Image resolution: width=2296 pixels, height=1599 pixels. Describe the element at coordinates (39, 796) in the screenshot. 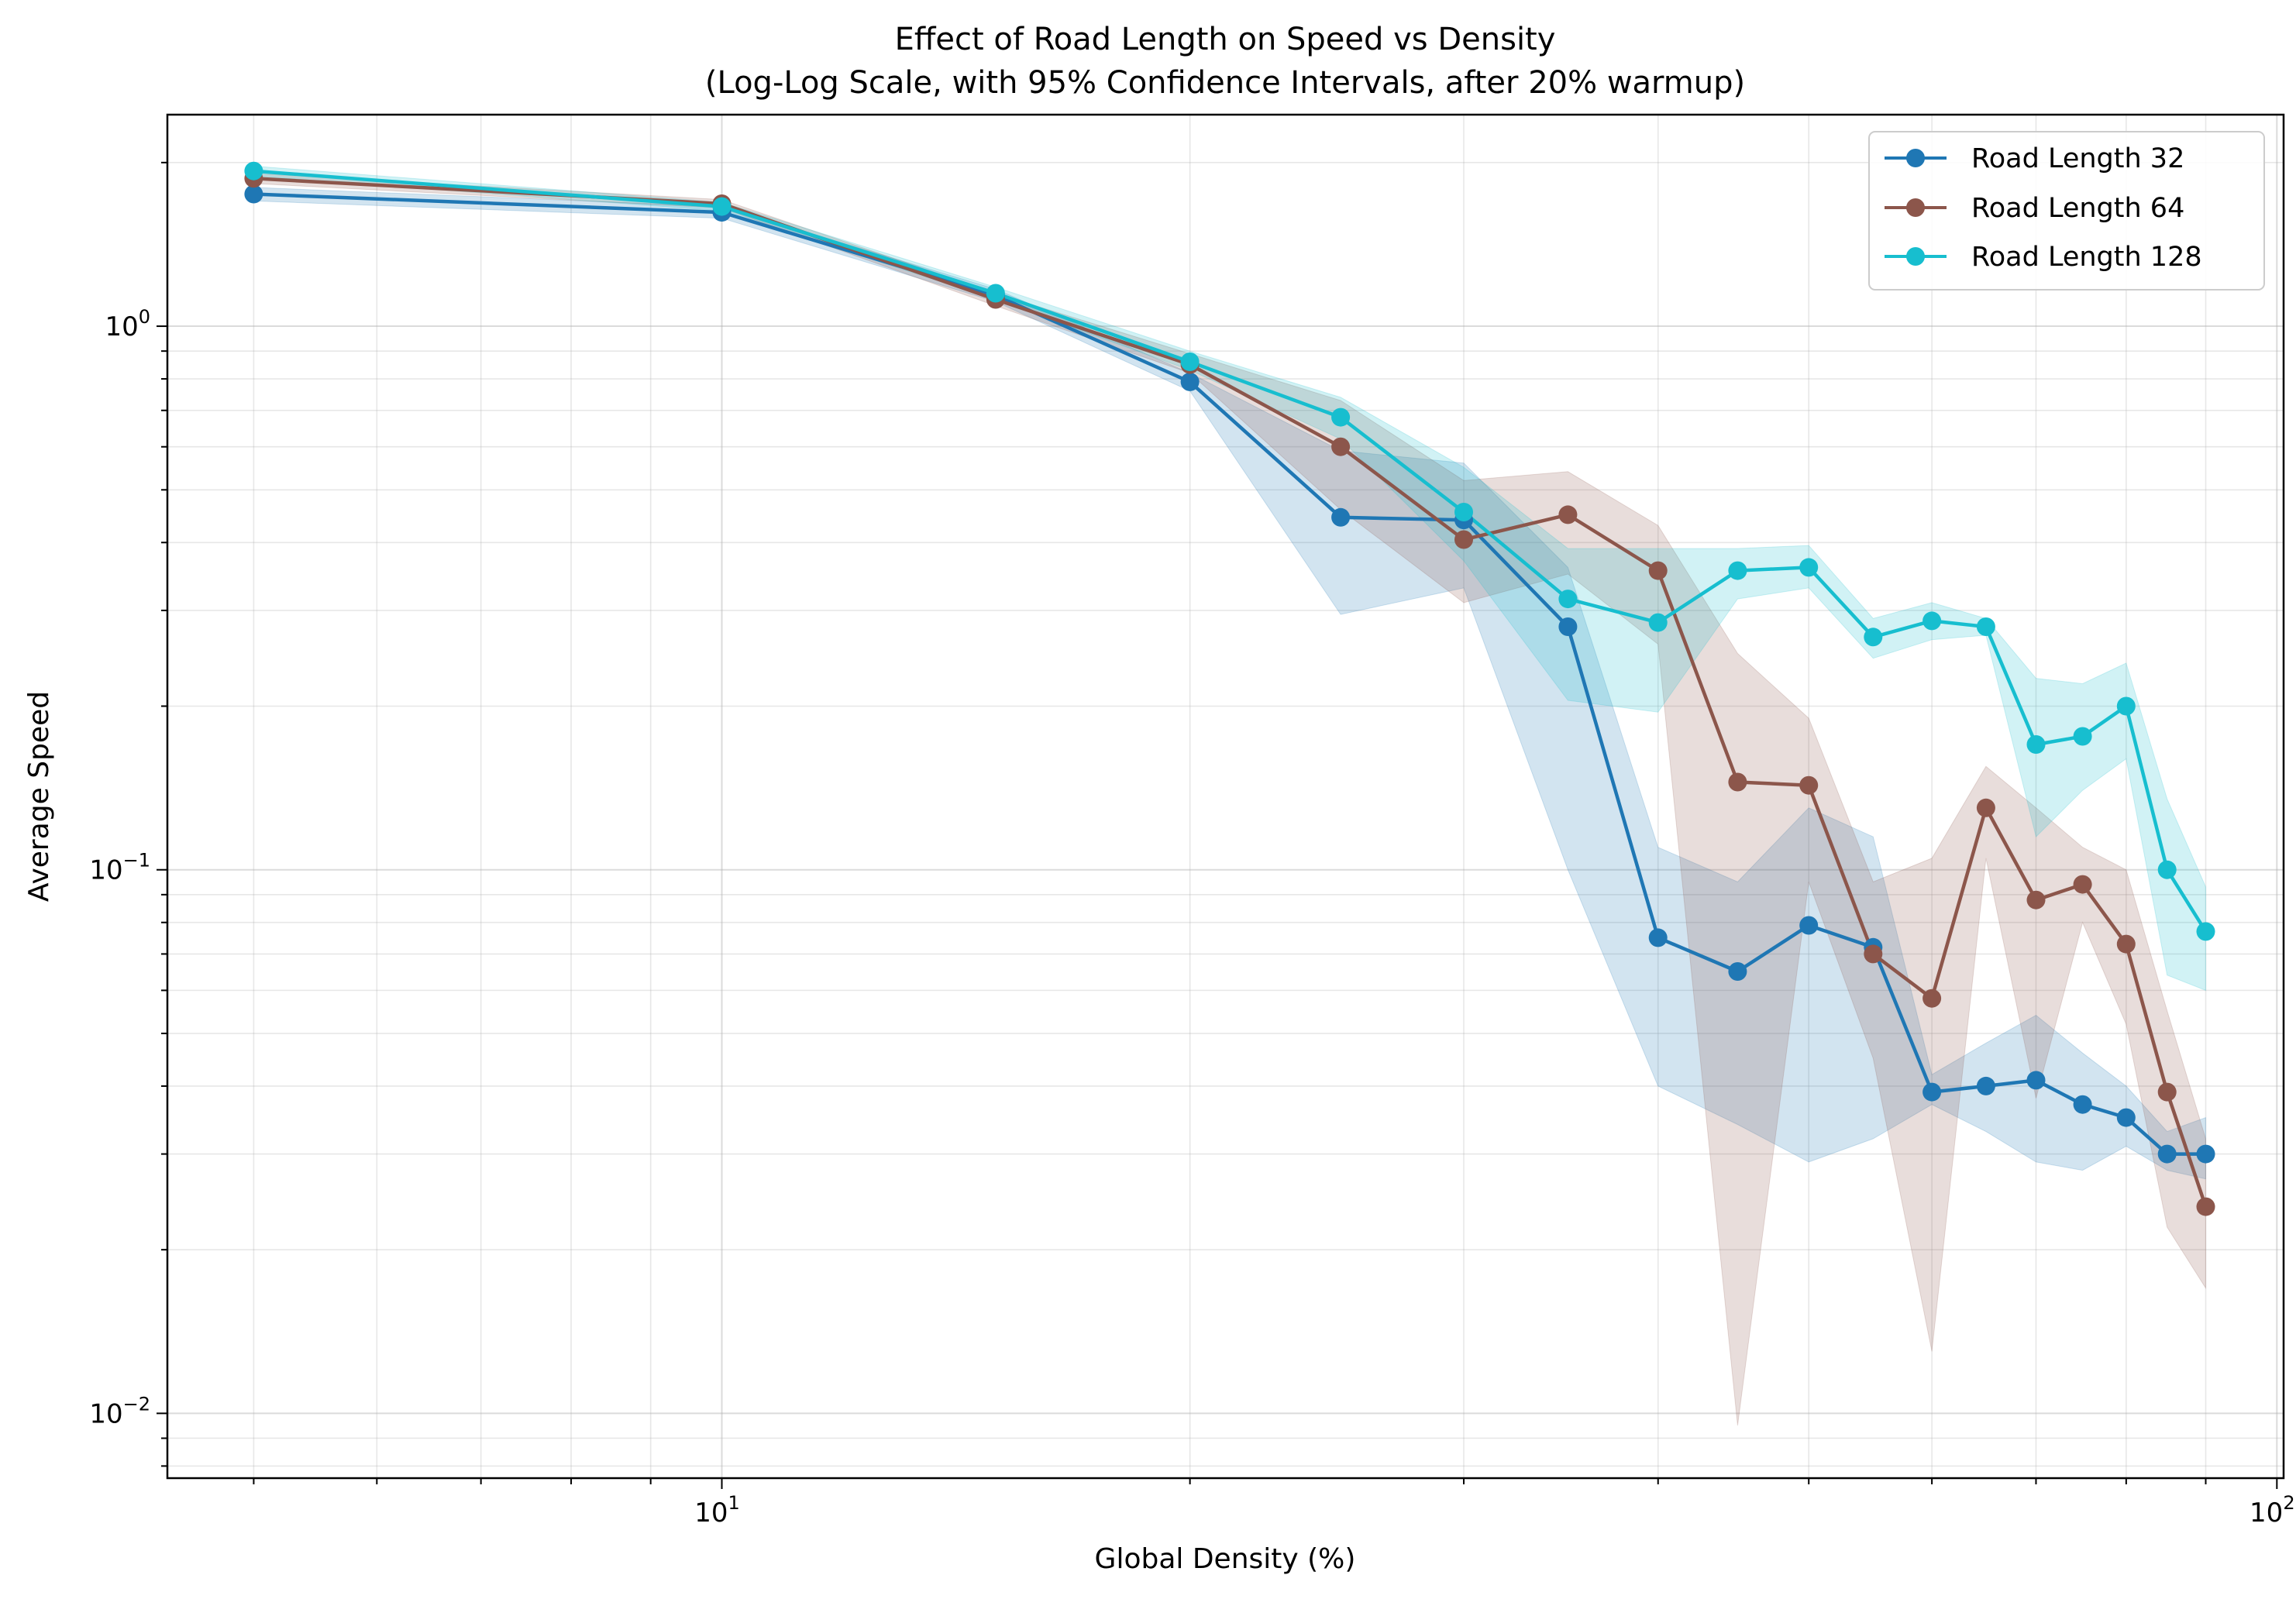

I see `y-axis-label: Average Speed` at that location.